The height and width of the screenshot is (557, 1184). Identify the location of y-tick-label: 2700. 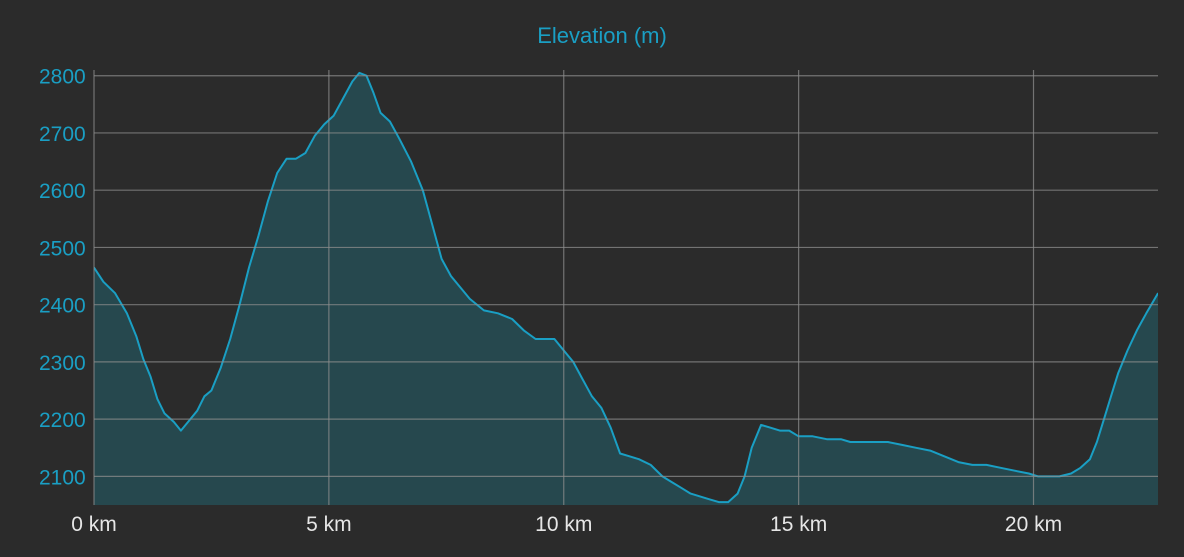
(62, 134).